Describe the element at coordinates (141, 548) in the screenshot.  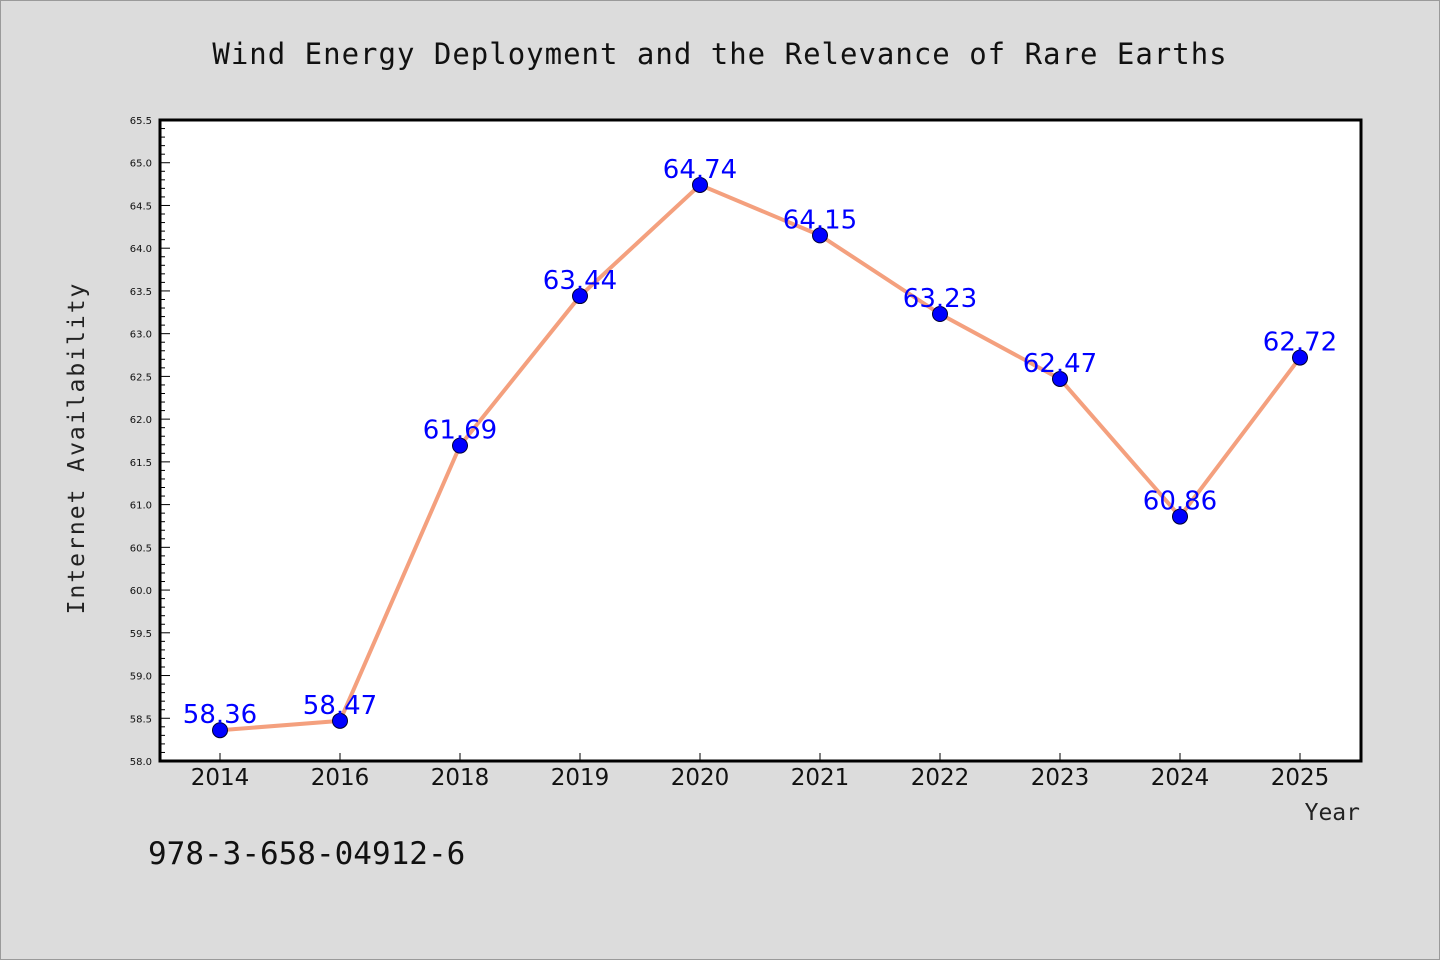
I see `y-tick-label: 60.5` at that location.